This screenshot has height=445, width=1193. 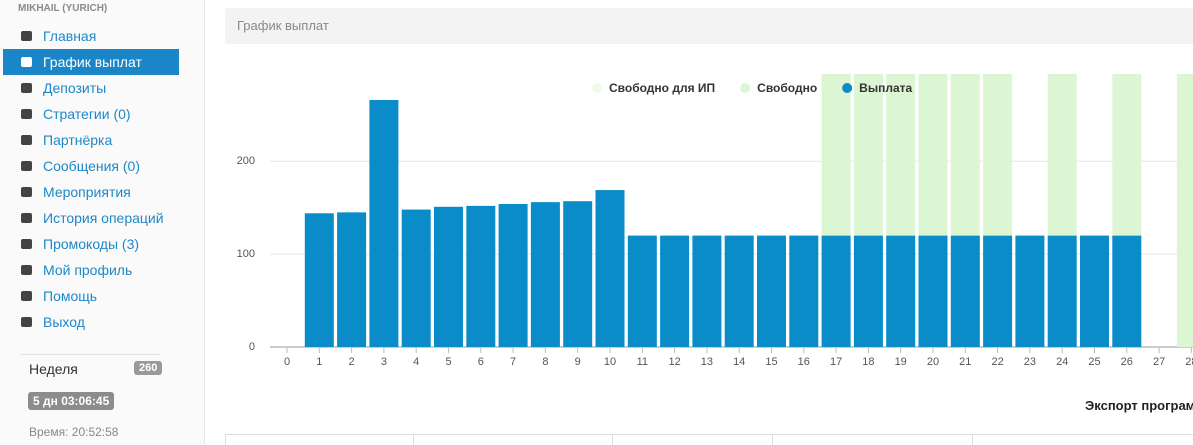 I want to click on menu-label: Партнёрка, so click(x=78, y=140).